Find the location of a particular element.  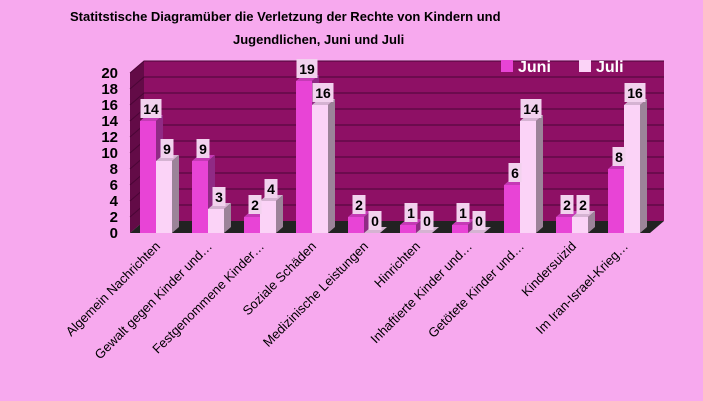

legend-label: Juli is located at coordinates (610, 67).